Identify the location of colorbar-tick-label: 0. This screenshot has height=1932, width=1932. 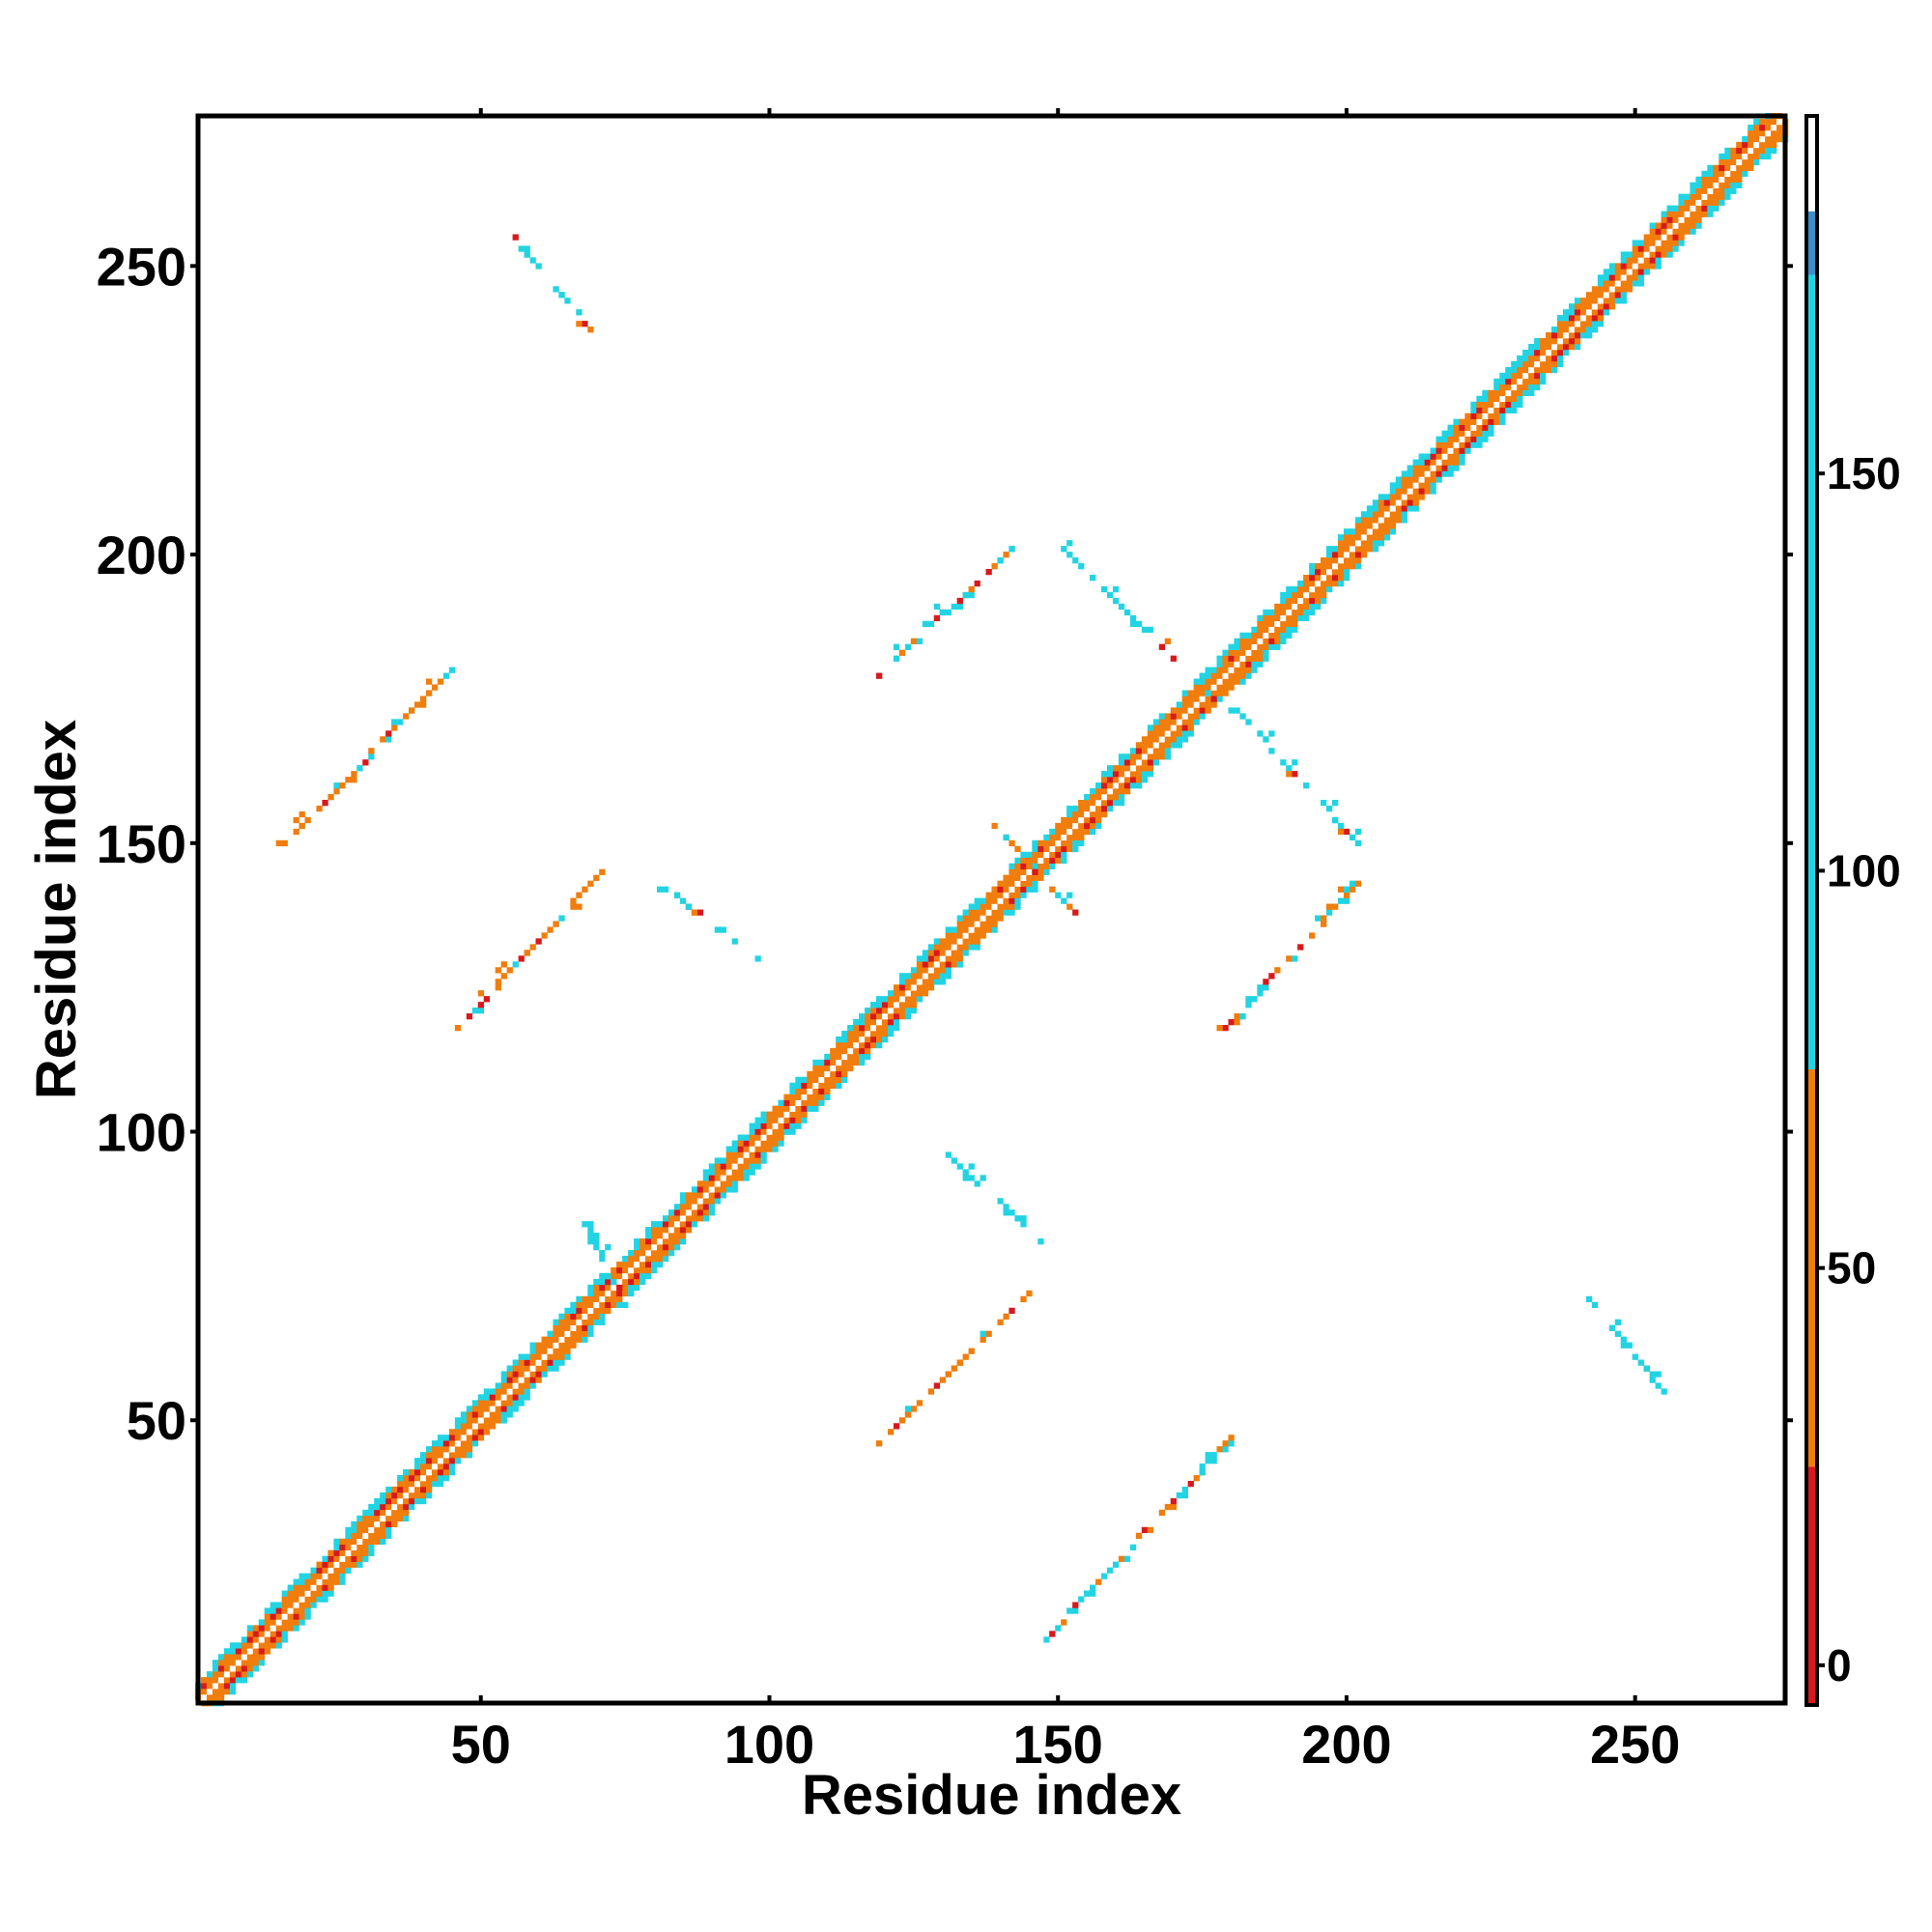
(1839, 1665).